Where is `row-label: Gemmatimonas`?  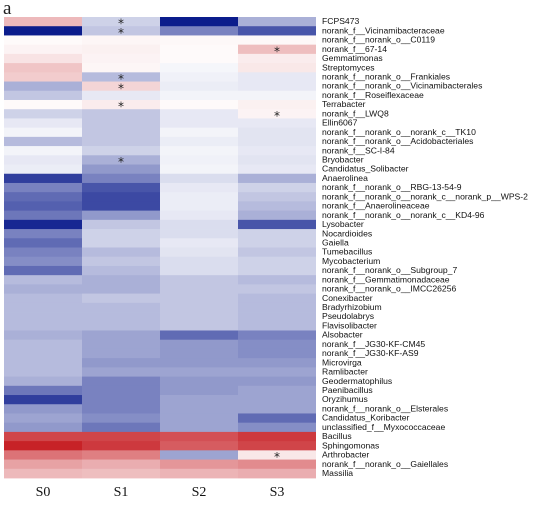
row-label: Gemmatimonas is located at coordinates (352, 58).